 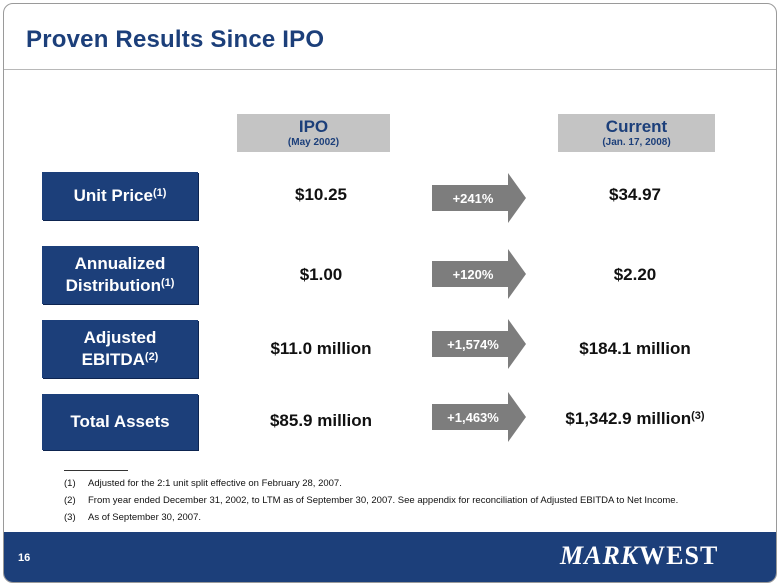 I want to click on row-label-line1: Adjusted, so click(x=120, y=337).